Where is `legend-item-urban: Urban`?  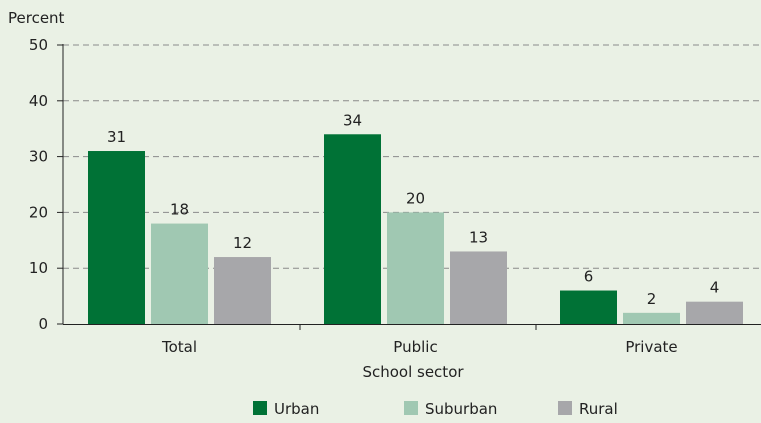 legend-item-urban: Urban is located at coordinates (286, 409).